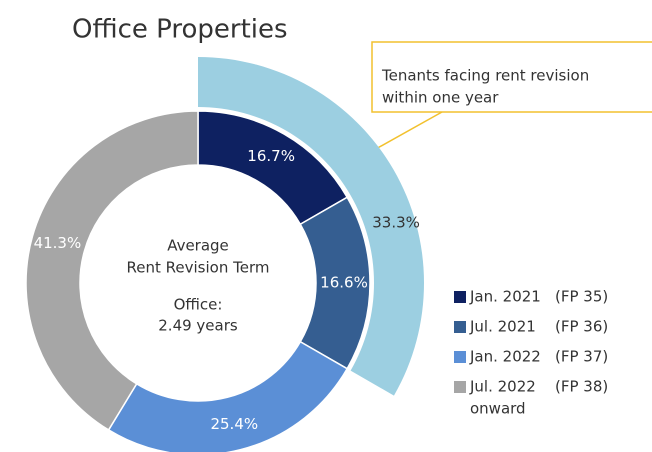 Image resolution: width=652 pixels, height=452 pixels. I want to click on center-text: 2.49 years, so click(198, 326).